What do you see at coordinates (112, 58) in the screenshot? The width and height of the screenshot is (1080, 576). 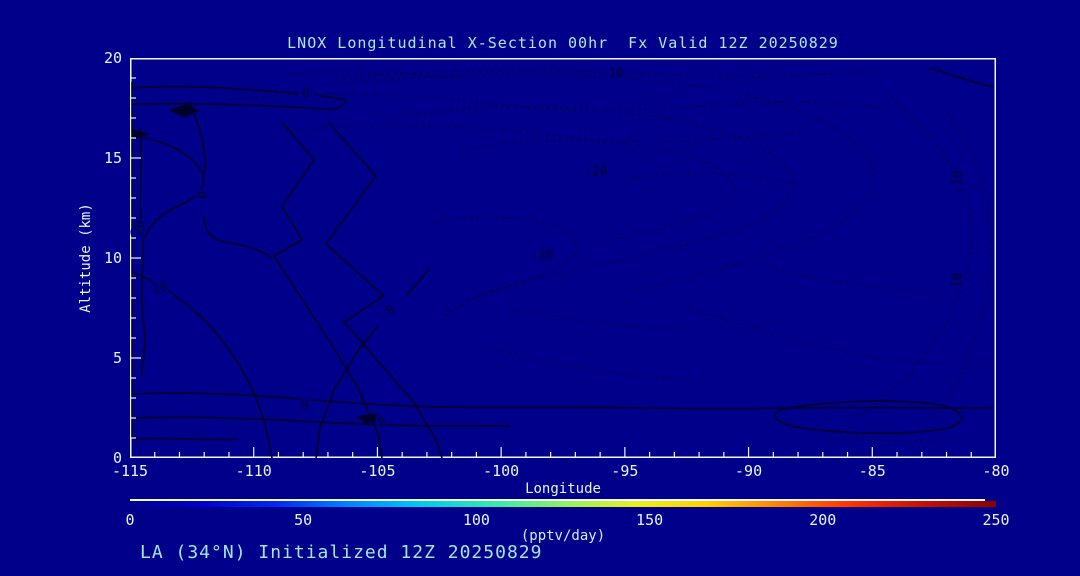 I see `y-tick-label: 20` at bounding box center [112, 58].